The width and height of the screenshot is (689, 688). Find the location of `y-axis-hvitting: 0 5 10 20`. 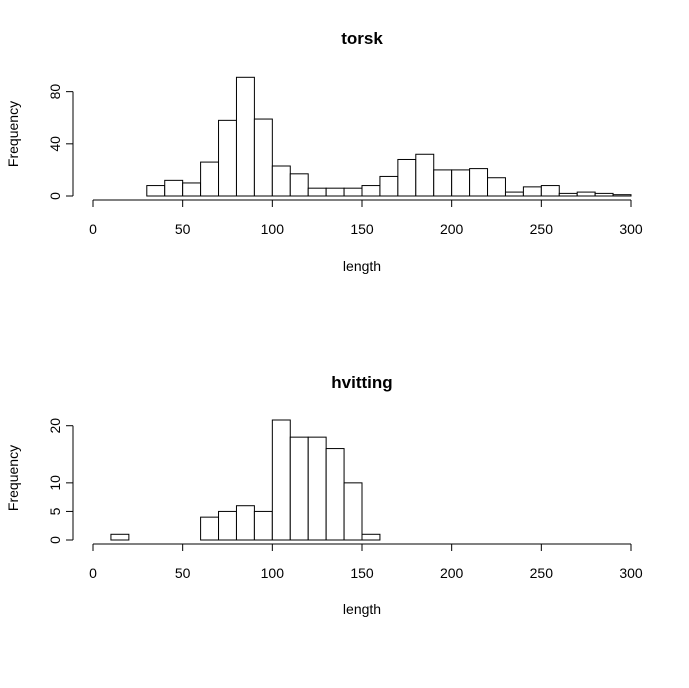

y-axis-hvitting: 0 5 10 20 is located at coordinates (60, 481).